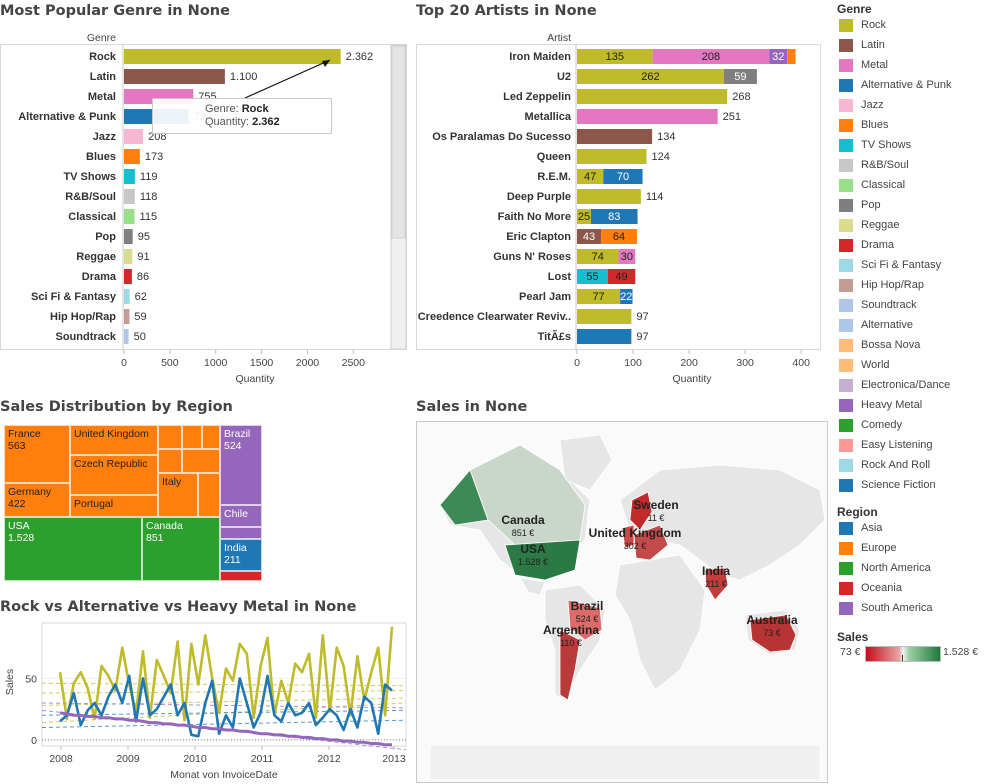  I want to click on map-country-canada, so click(527, 495).